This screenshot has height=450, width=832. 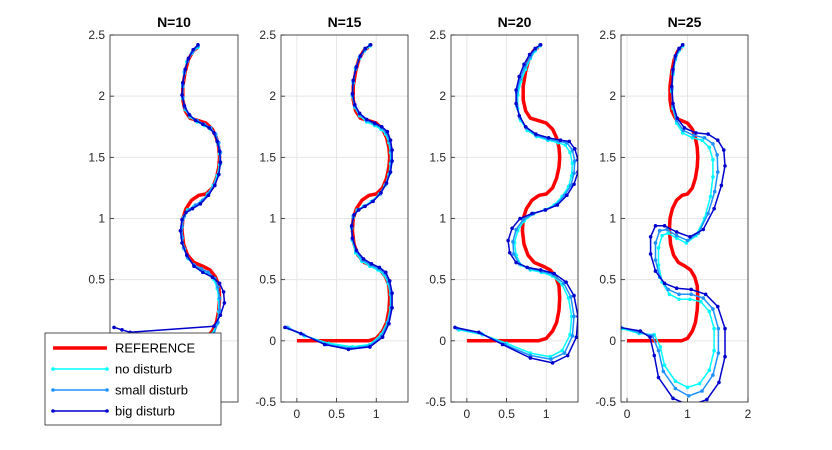 What do you see at coordinates (515, 22) in the screenshot?
I see `subplot-title: N=20` at bounding box center [515, 22].